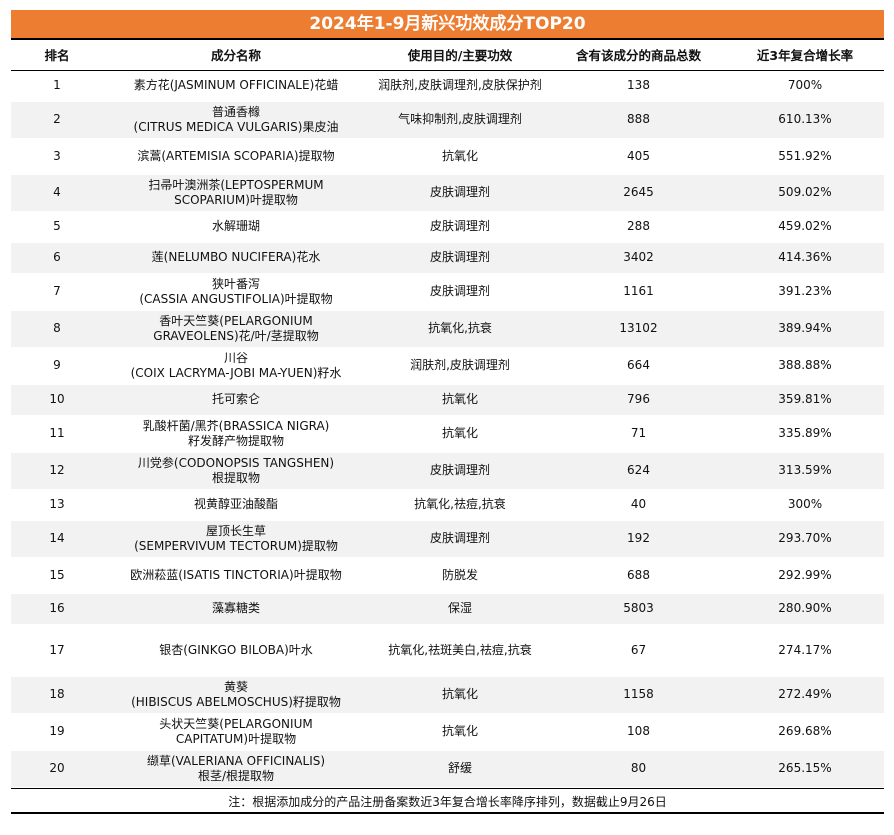  I want to click on table-row: 3 滨蒿(ARTEMISIA SCOPARIA)提取物 抗氧化 405 551.92%, so click(447, 156).